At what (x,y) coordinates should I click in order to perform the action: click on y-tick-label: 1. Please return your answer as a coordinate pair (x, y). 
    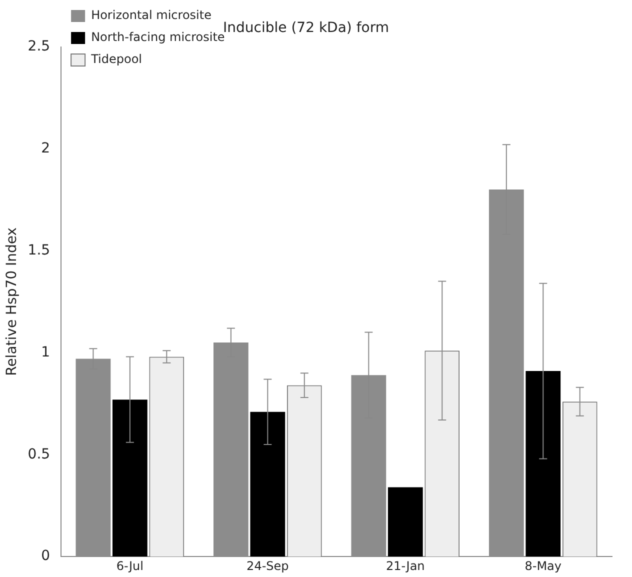
    Looking at the image, I should click on (45, 352).